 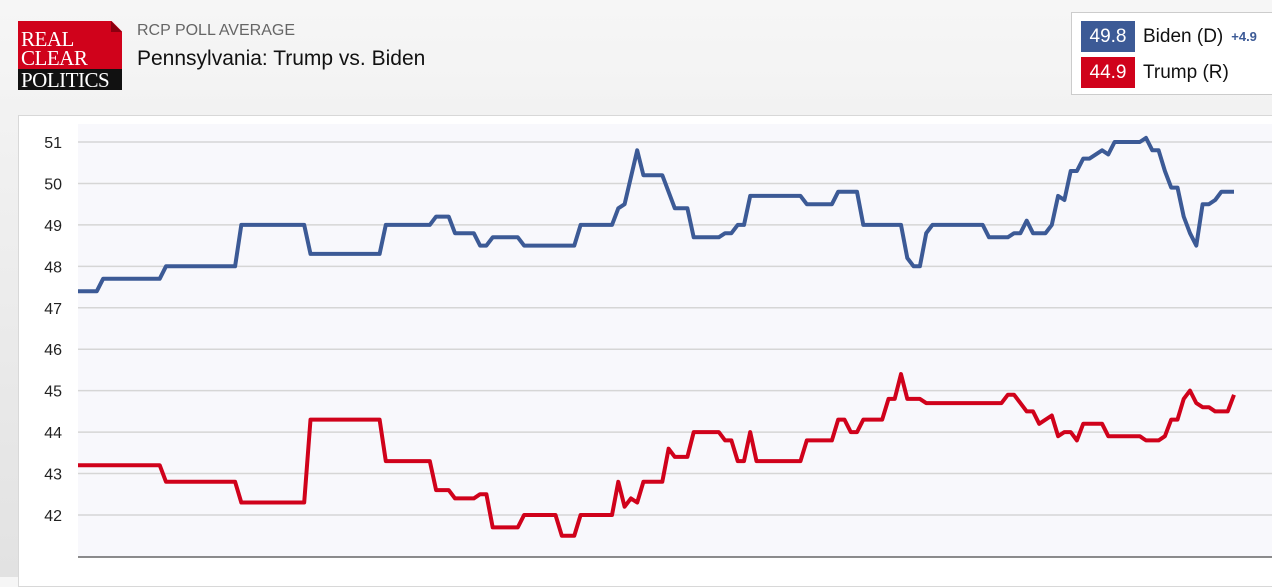 I want to click on y-tick-label: 46, so click(x=53, y=350).